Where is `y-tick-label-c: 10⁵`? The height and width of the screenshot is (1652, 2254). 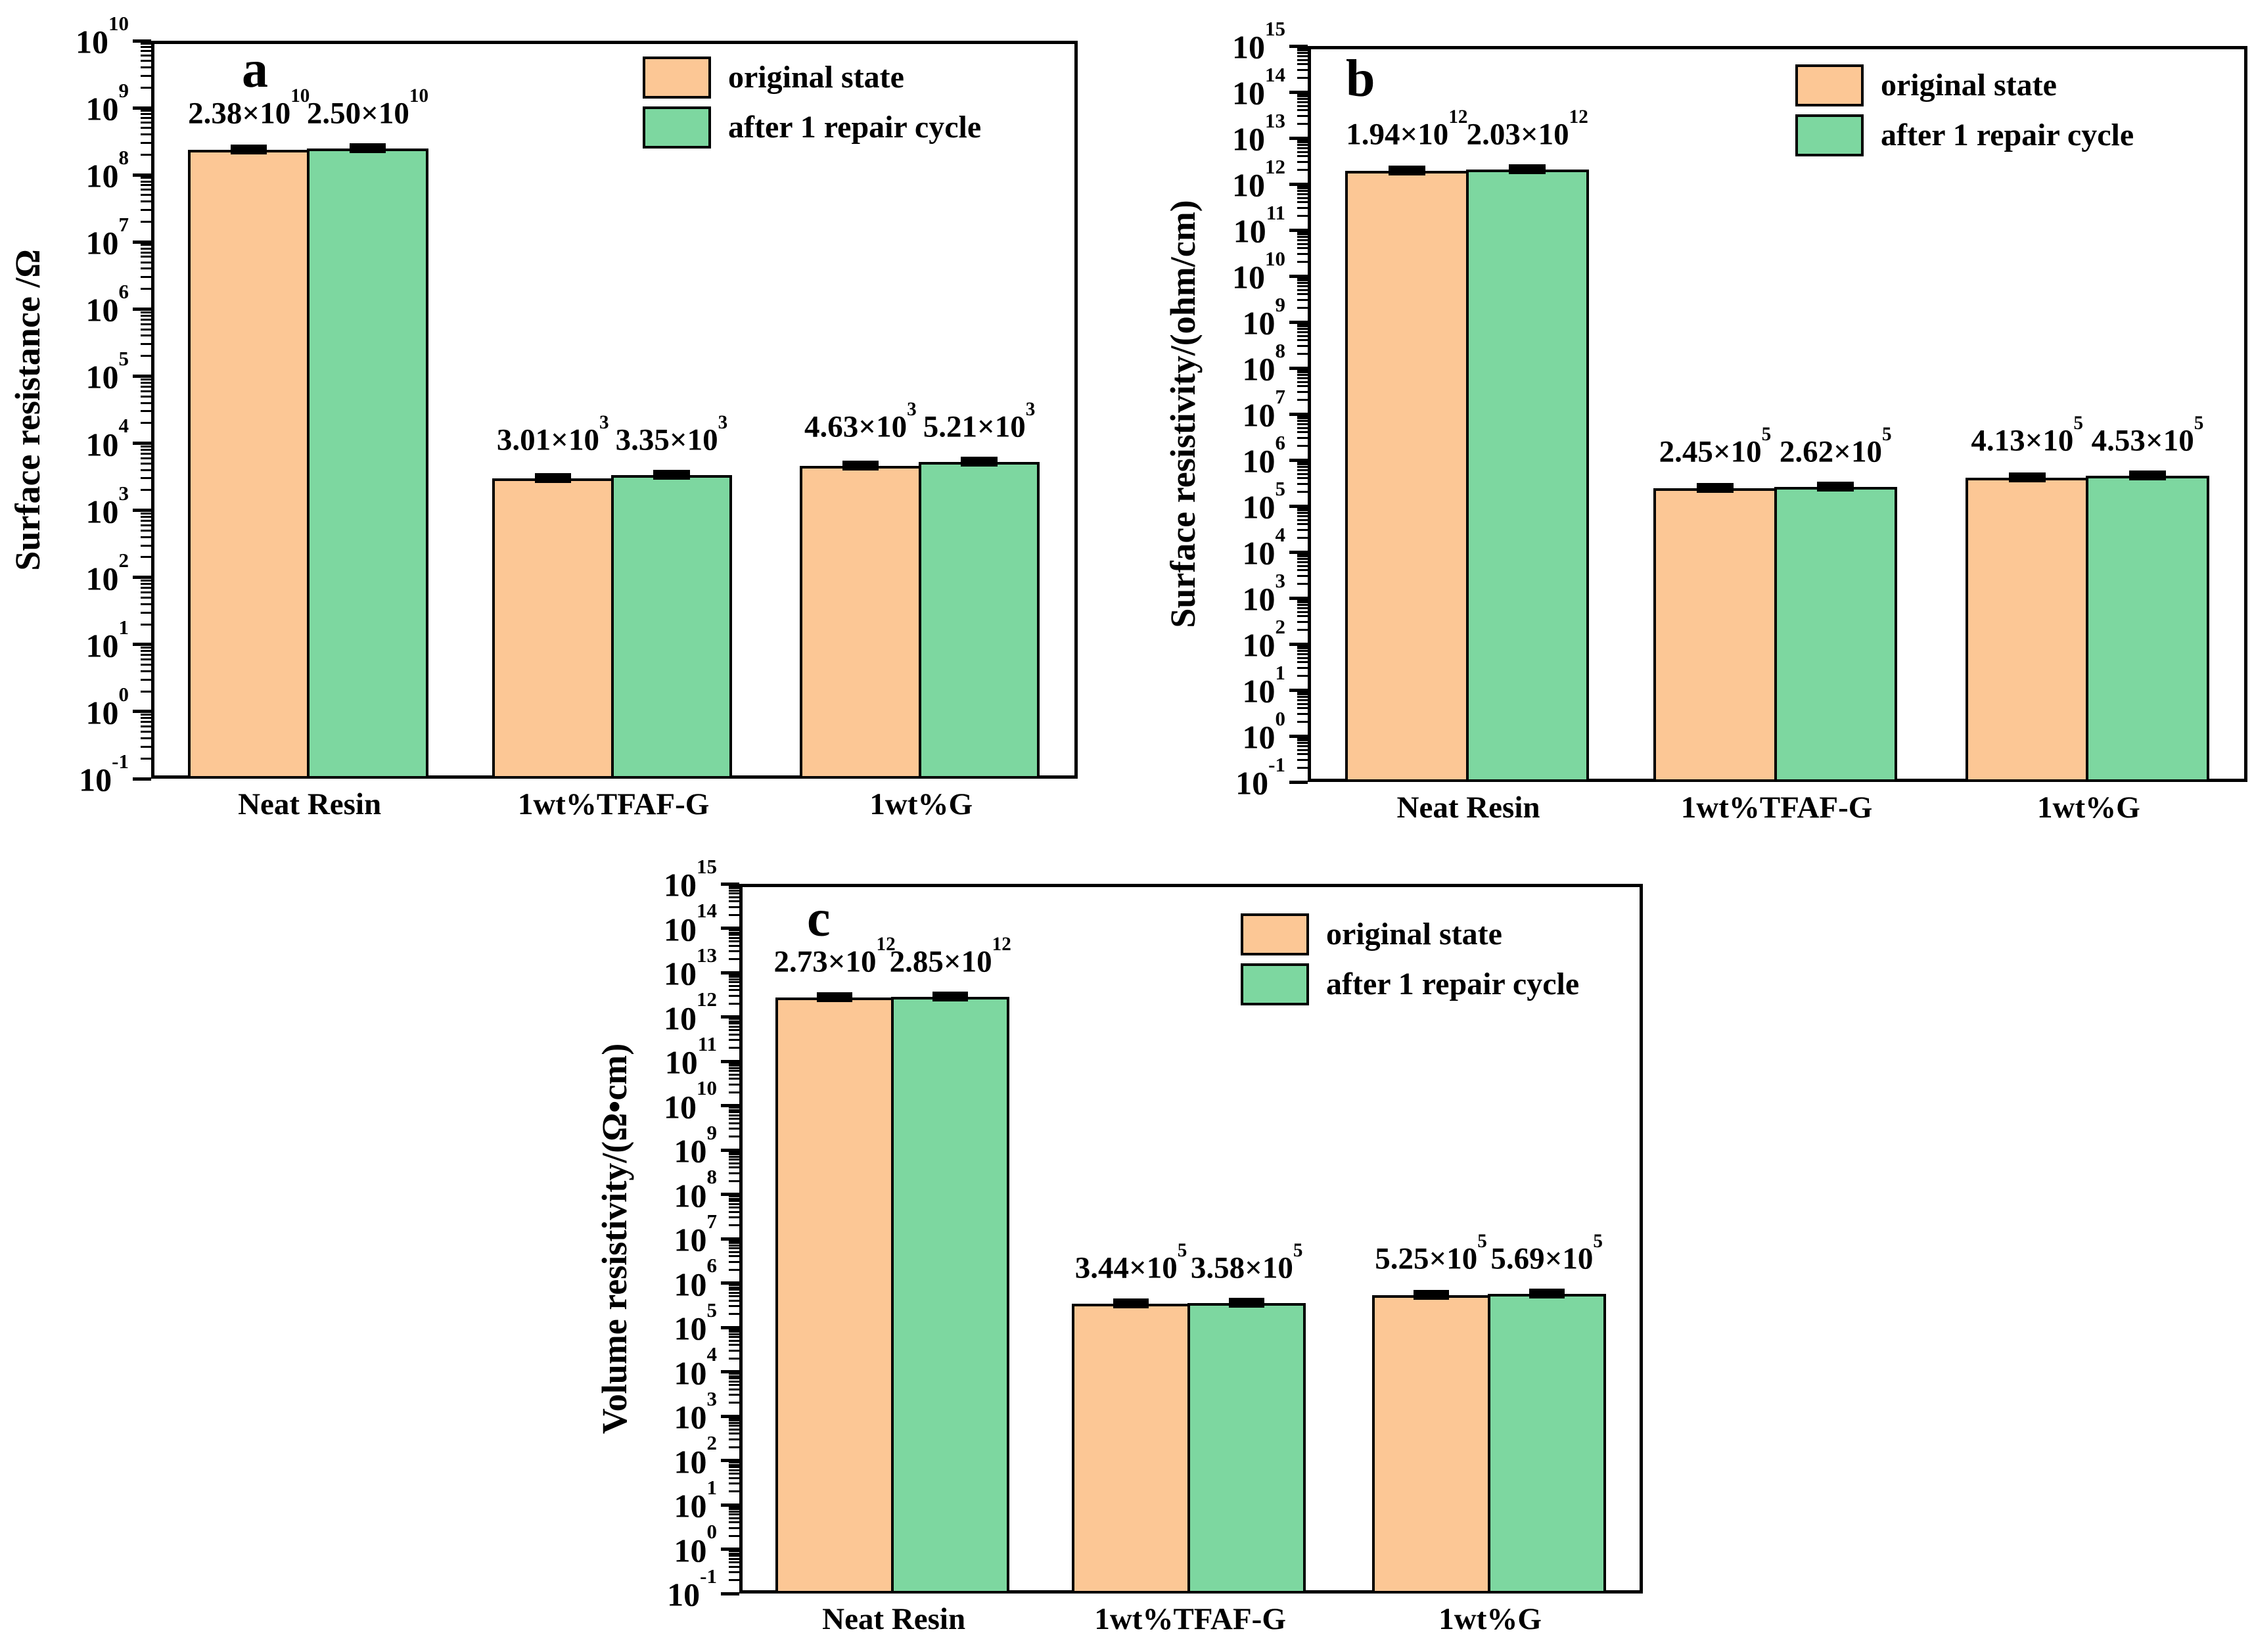
y-tick-label-c: 10⁵ is located at coordinates (696, 1322).